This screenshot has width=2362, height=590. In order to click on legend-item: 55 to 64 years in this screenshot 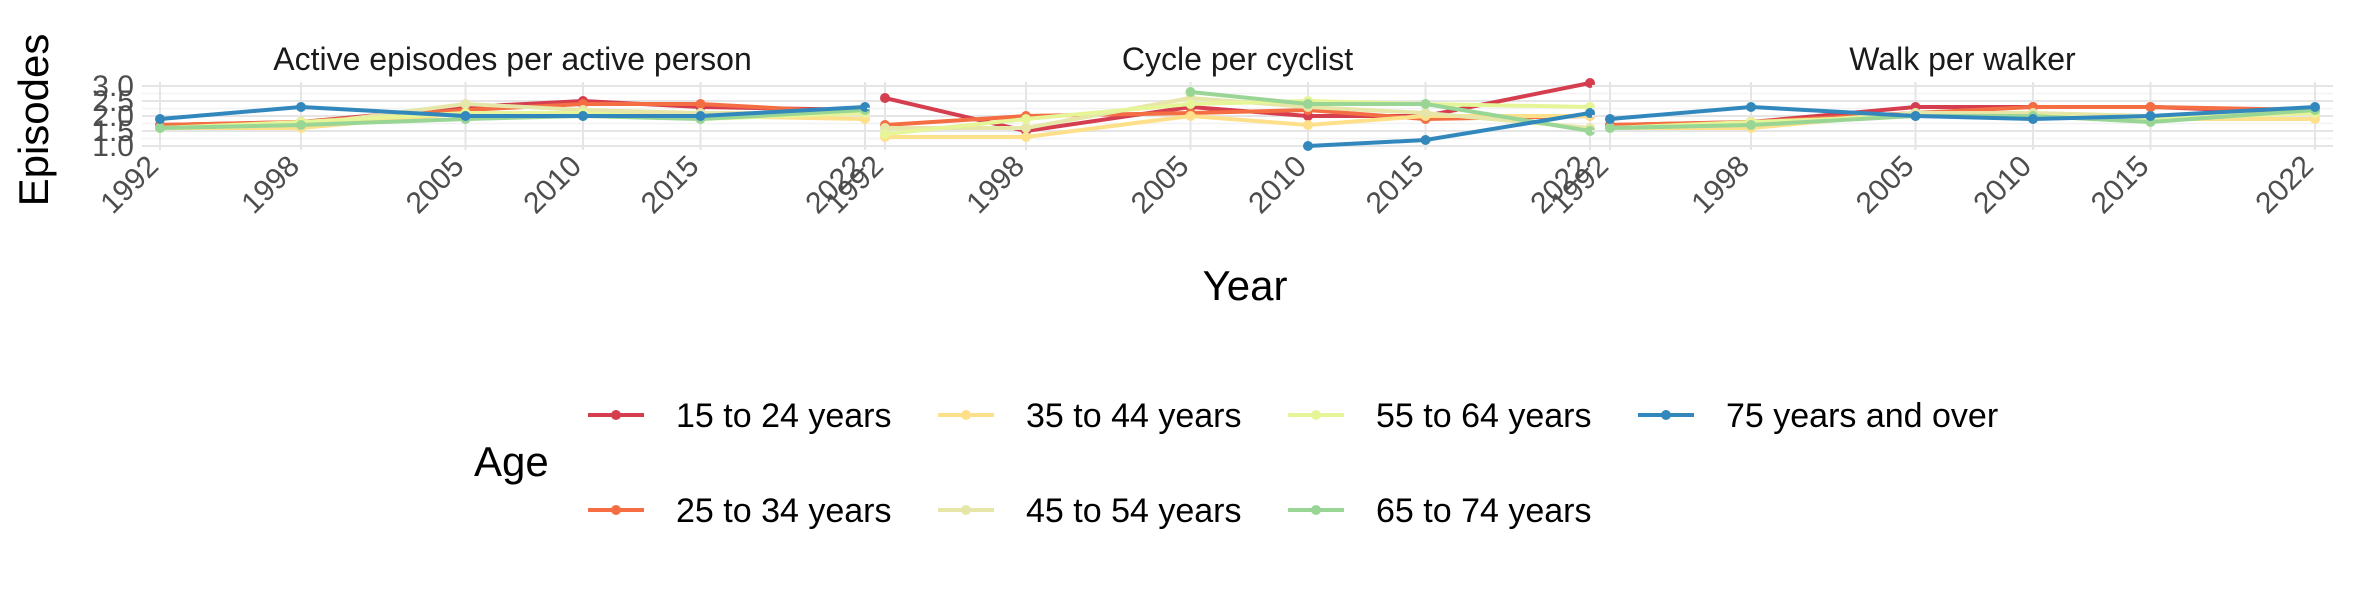, I will do `click(1439, 416)`.